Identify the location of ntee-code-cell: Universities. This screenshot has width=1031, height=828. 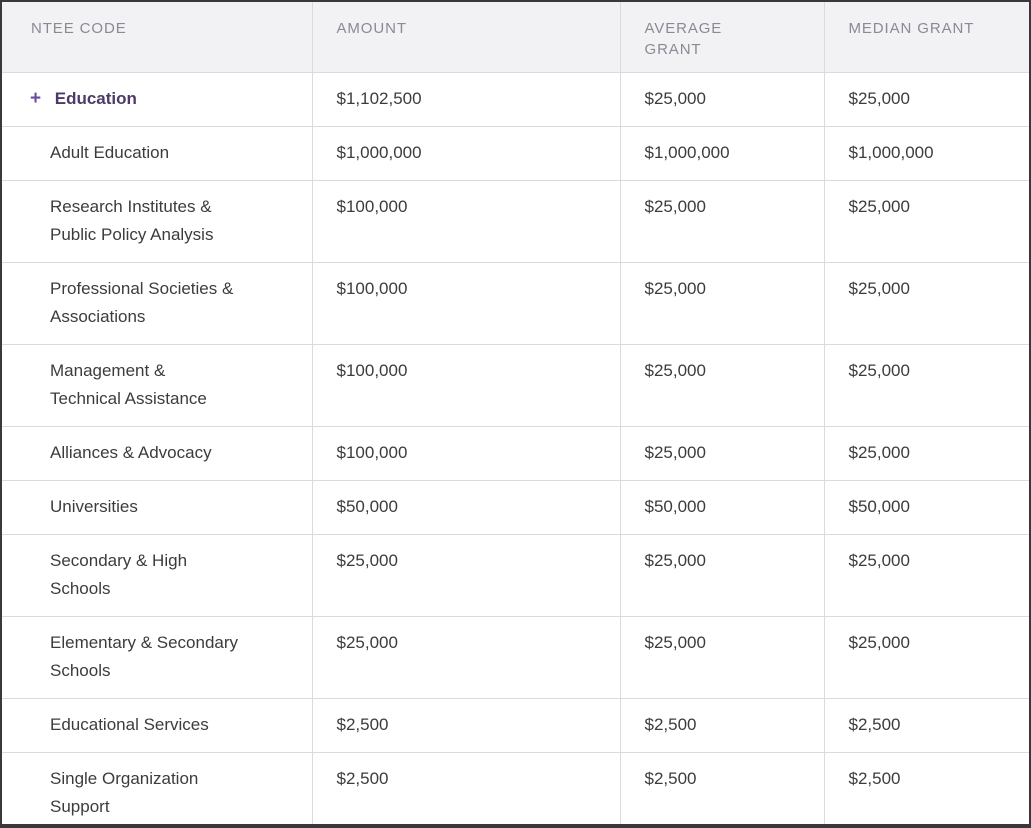
(157, 507).